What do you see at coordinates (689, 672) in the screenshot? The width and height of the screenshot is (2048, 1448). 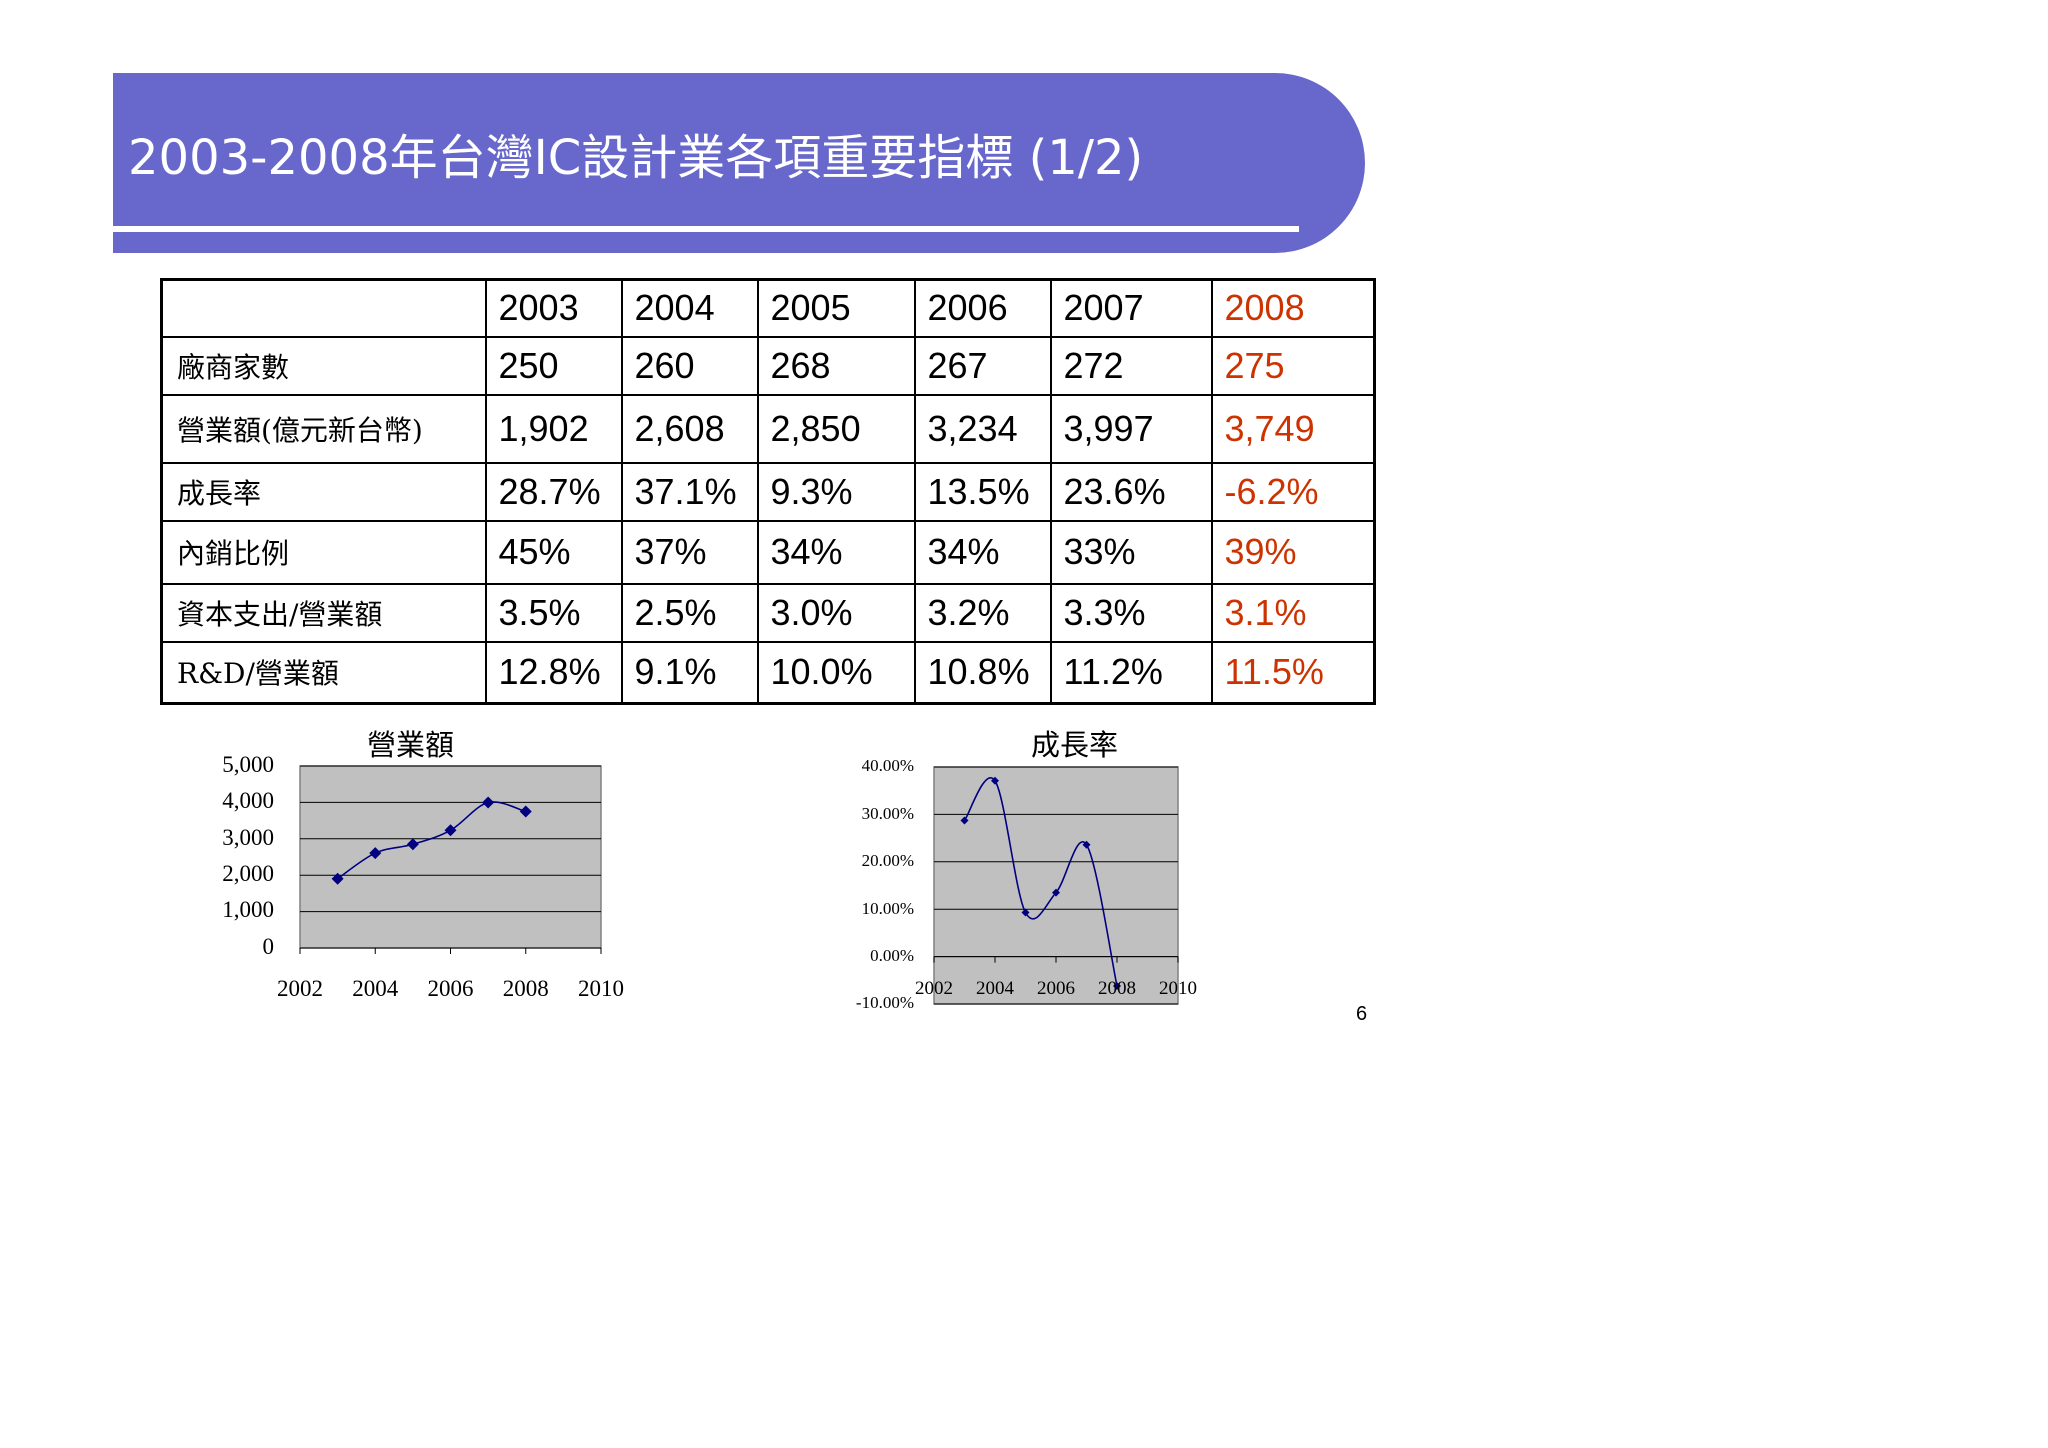 I see `table-cell: 9.1%` at bounding box center [689, 672].